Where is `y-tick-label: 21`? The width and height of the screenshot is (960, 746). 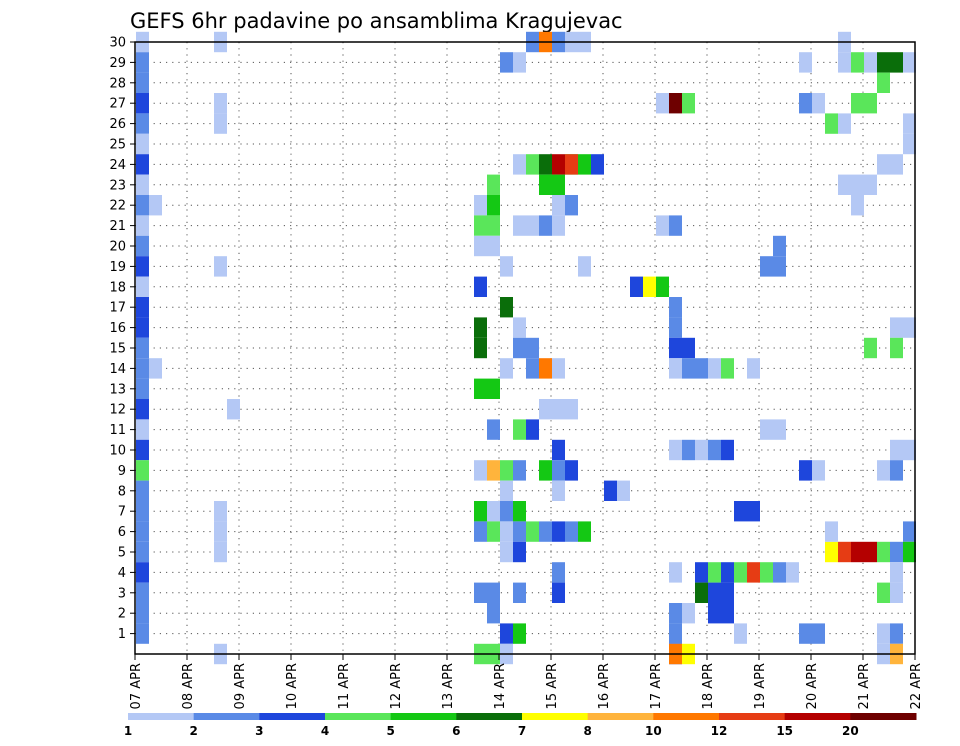
y-tick-label: 21 is located at coordinates (117, 226).